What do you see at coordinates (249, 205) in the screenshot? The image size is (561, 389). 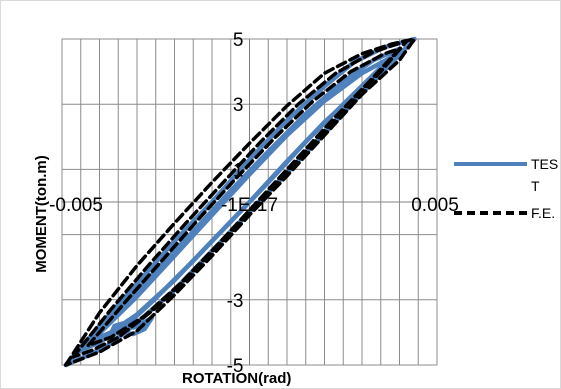 I see `x-tick-label-1: -1E-17` at bounding box center [249, 205].